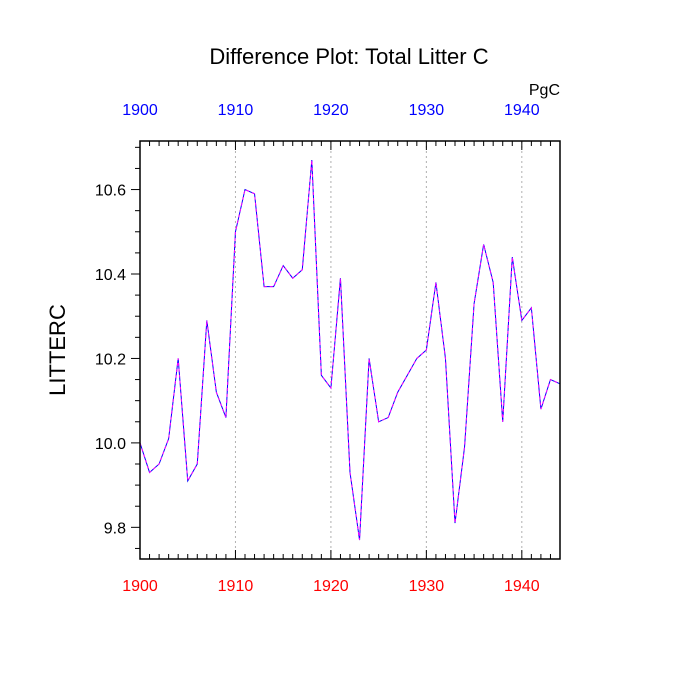 The image size is (700, 700). What do you see at coordinates (140, 586) in the screenshot?
I see `x-tick-label-bottom: 1900` at bounding box center [140, 586].